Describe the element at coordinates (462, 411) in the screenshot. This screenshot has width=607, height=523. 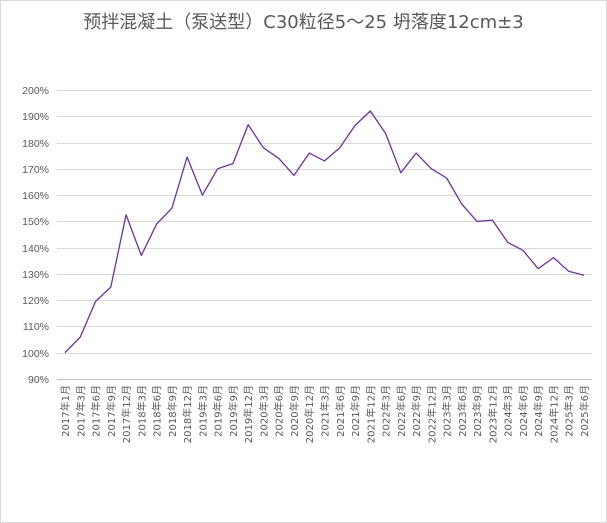
I see `x-tick-label: 2023年6月` at that location.